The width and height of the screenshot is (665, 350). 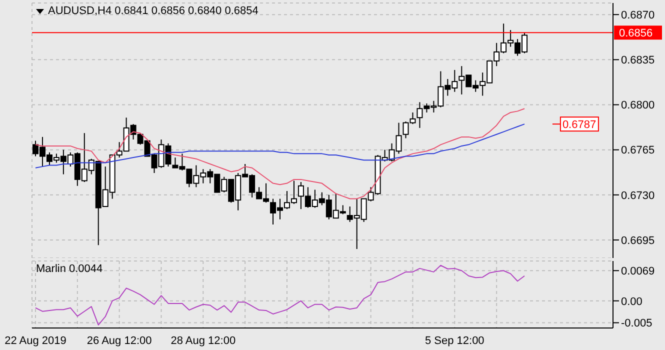 What do you see at coordinates (638, 150) in the screenshot?
I see `y-tick-label: 0.6765` at bounding box center [638, 150].